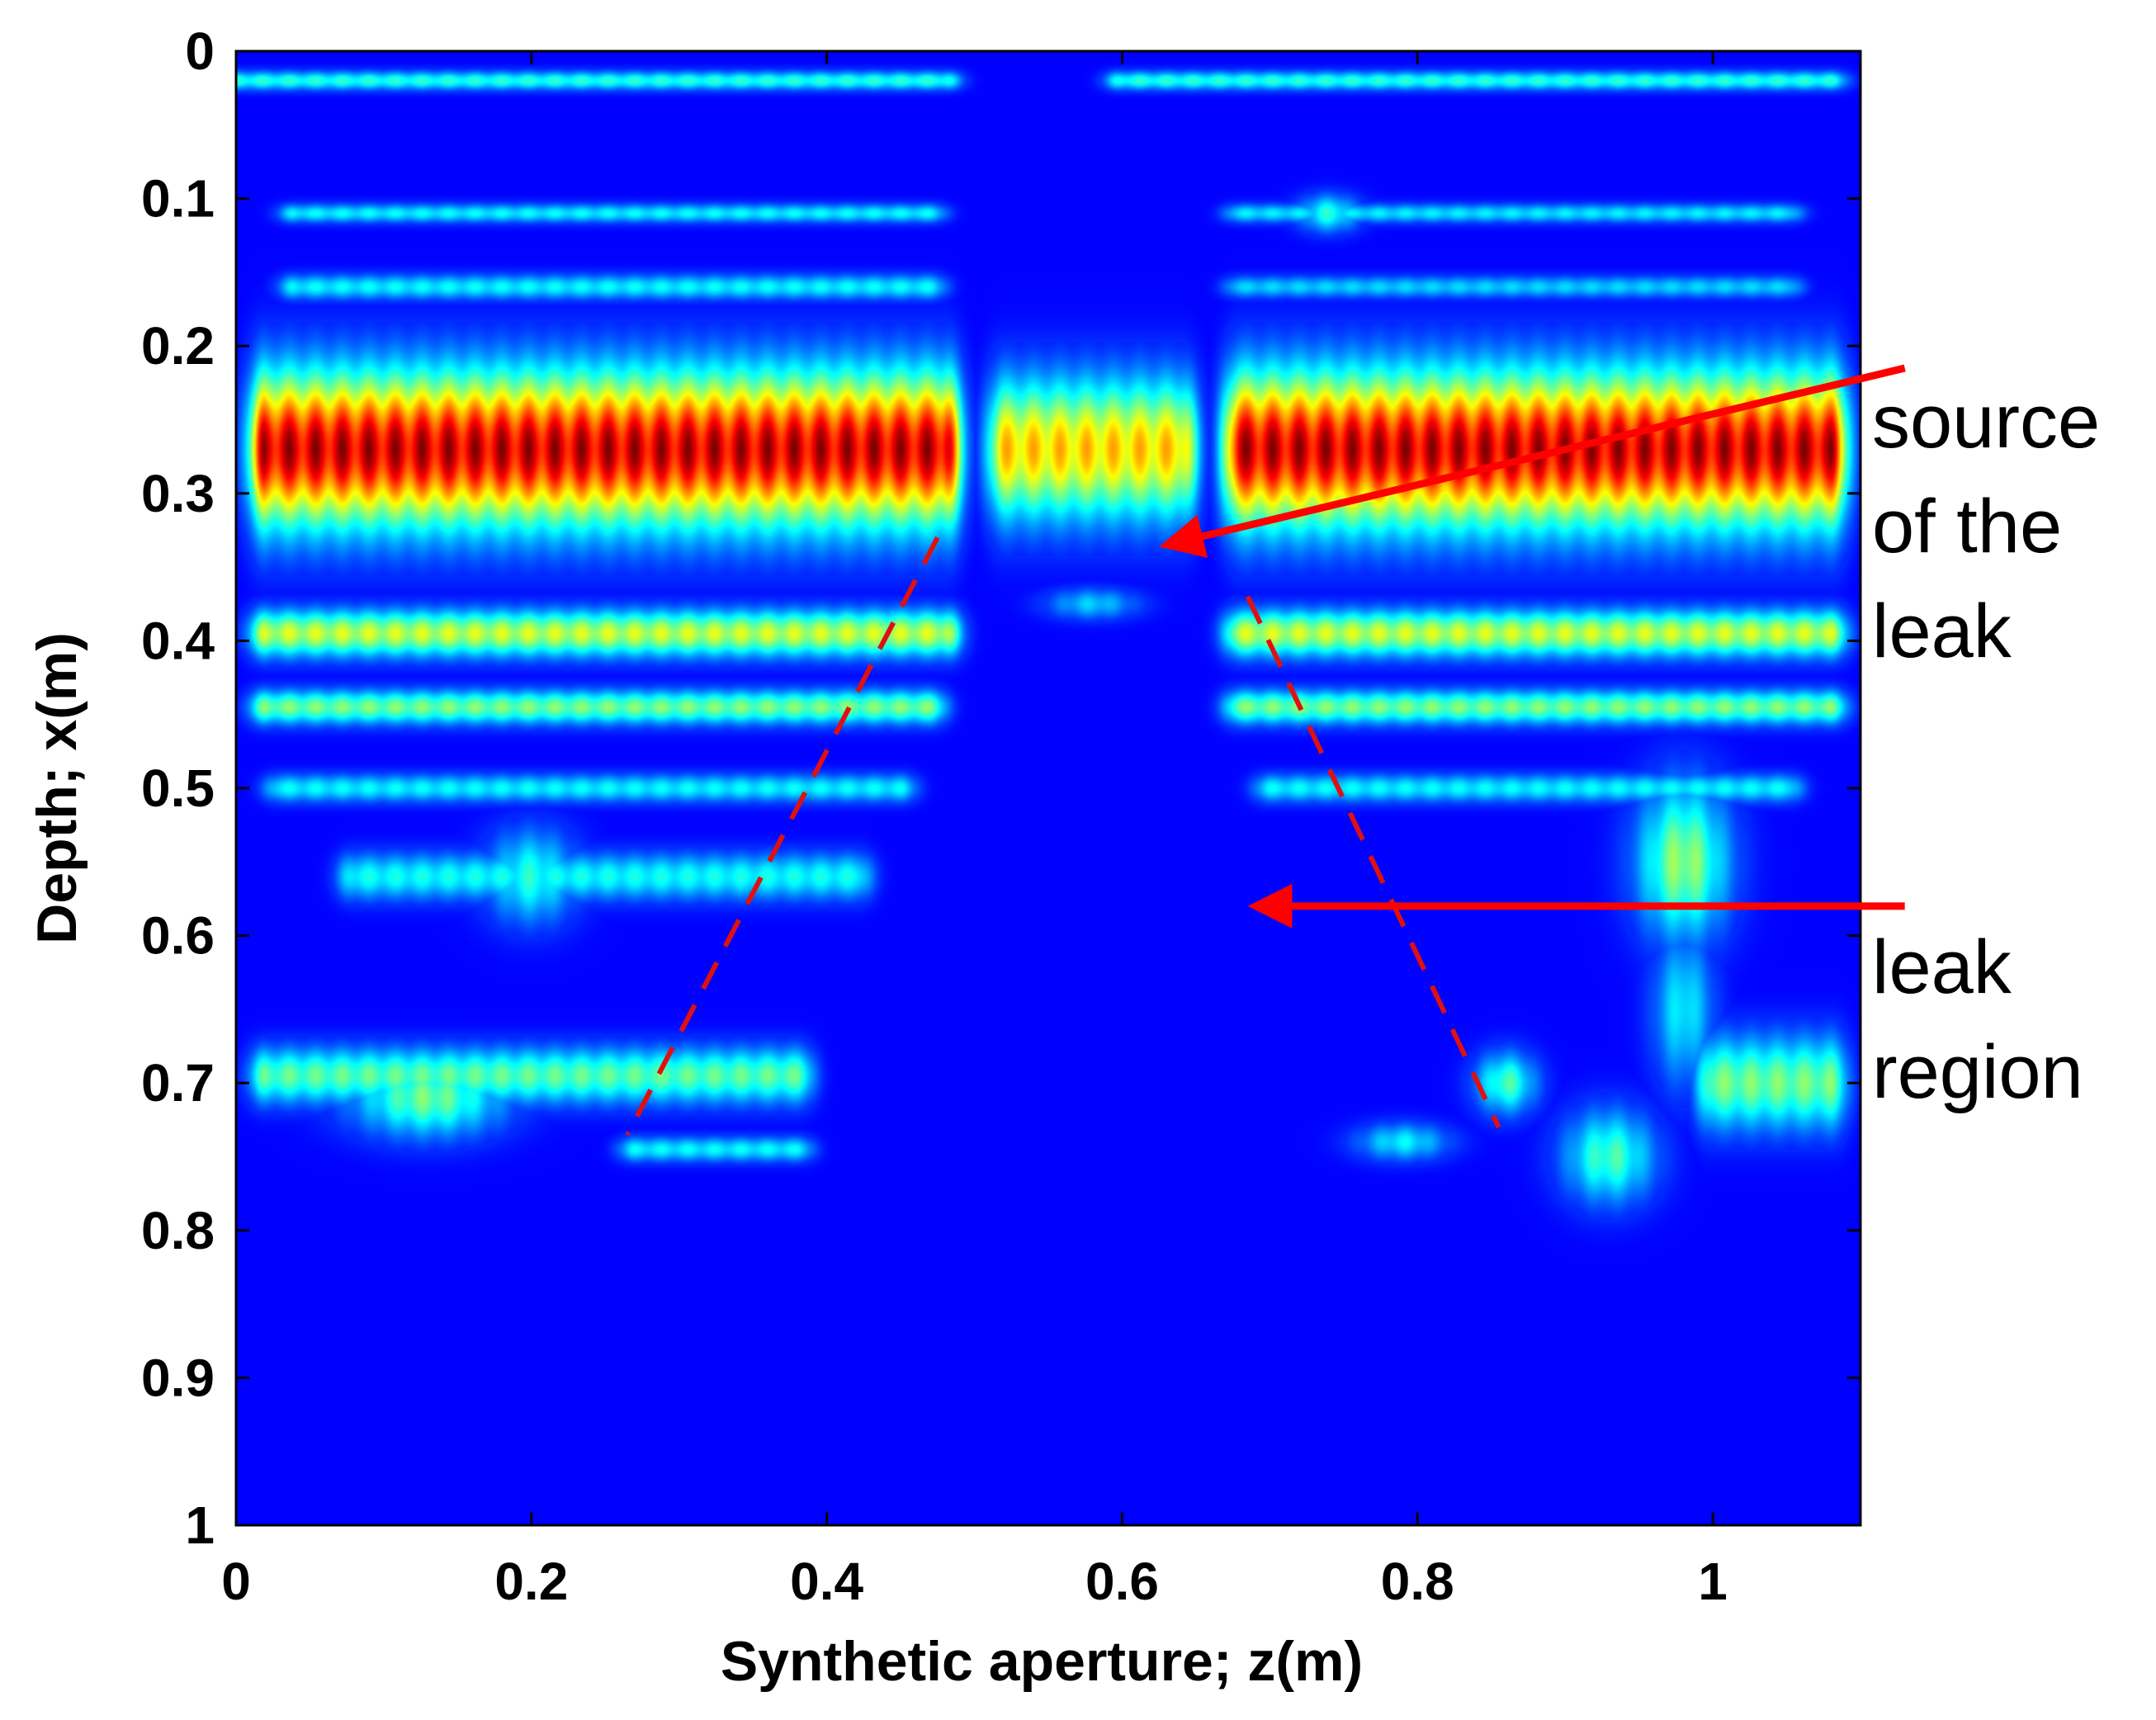  I want to click on annotation-text: source, so click(1986, 422).